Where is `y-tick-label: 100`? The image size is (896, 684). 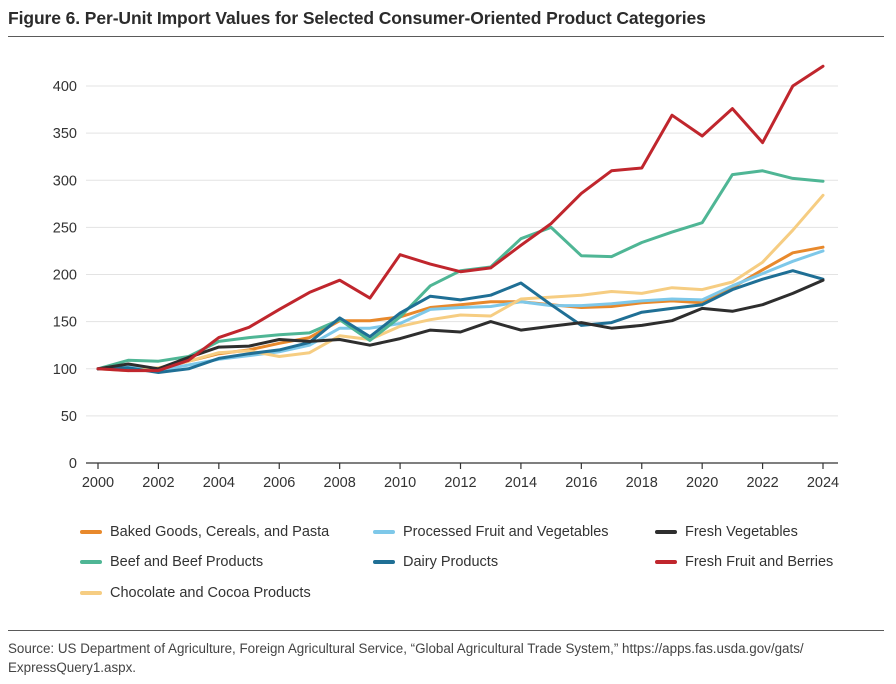
y-tick-label: 100 is located at coordinates (65, 370).